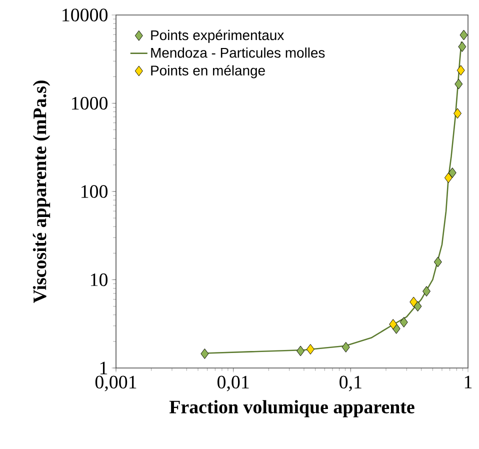 This screenshot has width=479, height=449. What do you see at coordinates (115, 384) in the screenshot?
I see `x-tick-label: 0,001` at bounding box center [115, 384].